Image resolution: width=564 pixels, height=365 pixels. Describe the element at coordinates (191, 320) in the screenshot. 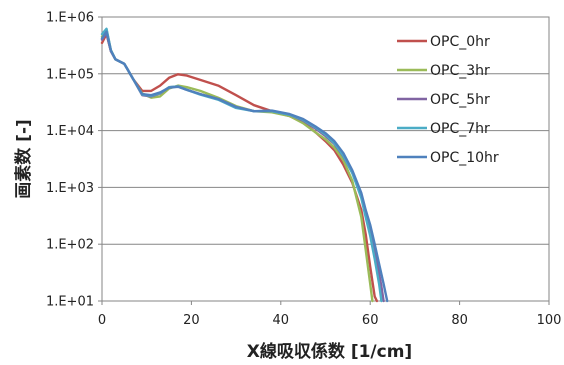

I see `x-tick-label: 20` at that location.